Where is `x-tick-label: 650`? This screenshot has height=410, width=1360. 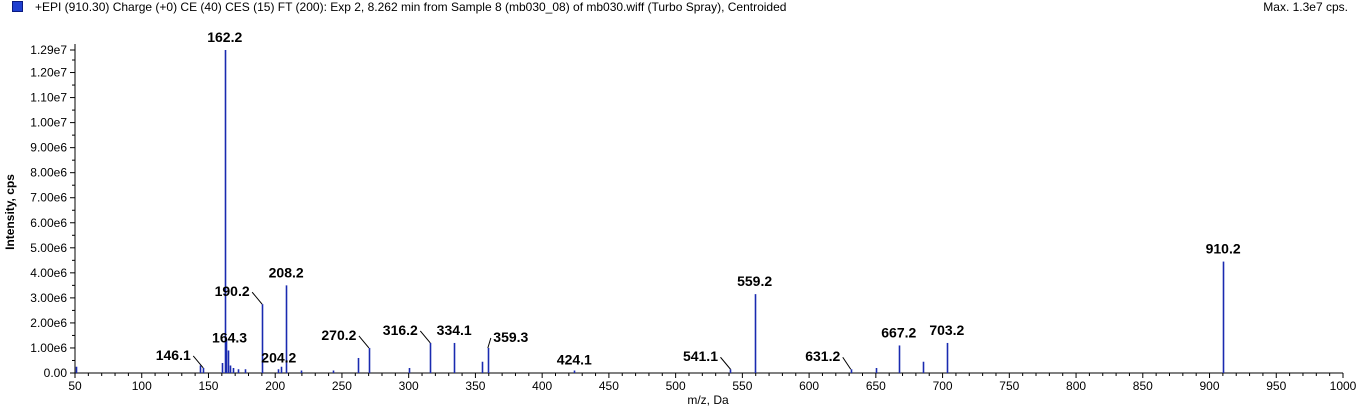 x-tick-label: 650 is located at coordinates (876, 386).